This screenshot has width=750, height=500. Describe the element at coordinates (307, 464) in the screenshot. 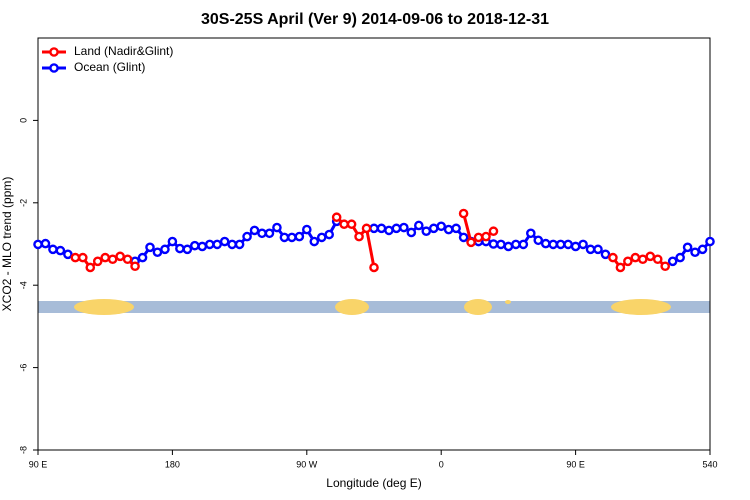

I see `x-tick-label: 90 W` at that location.